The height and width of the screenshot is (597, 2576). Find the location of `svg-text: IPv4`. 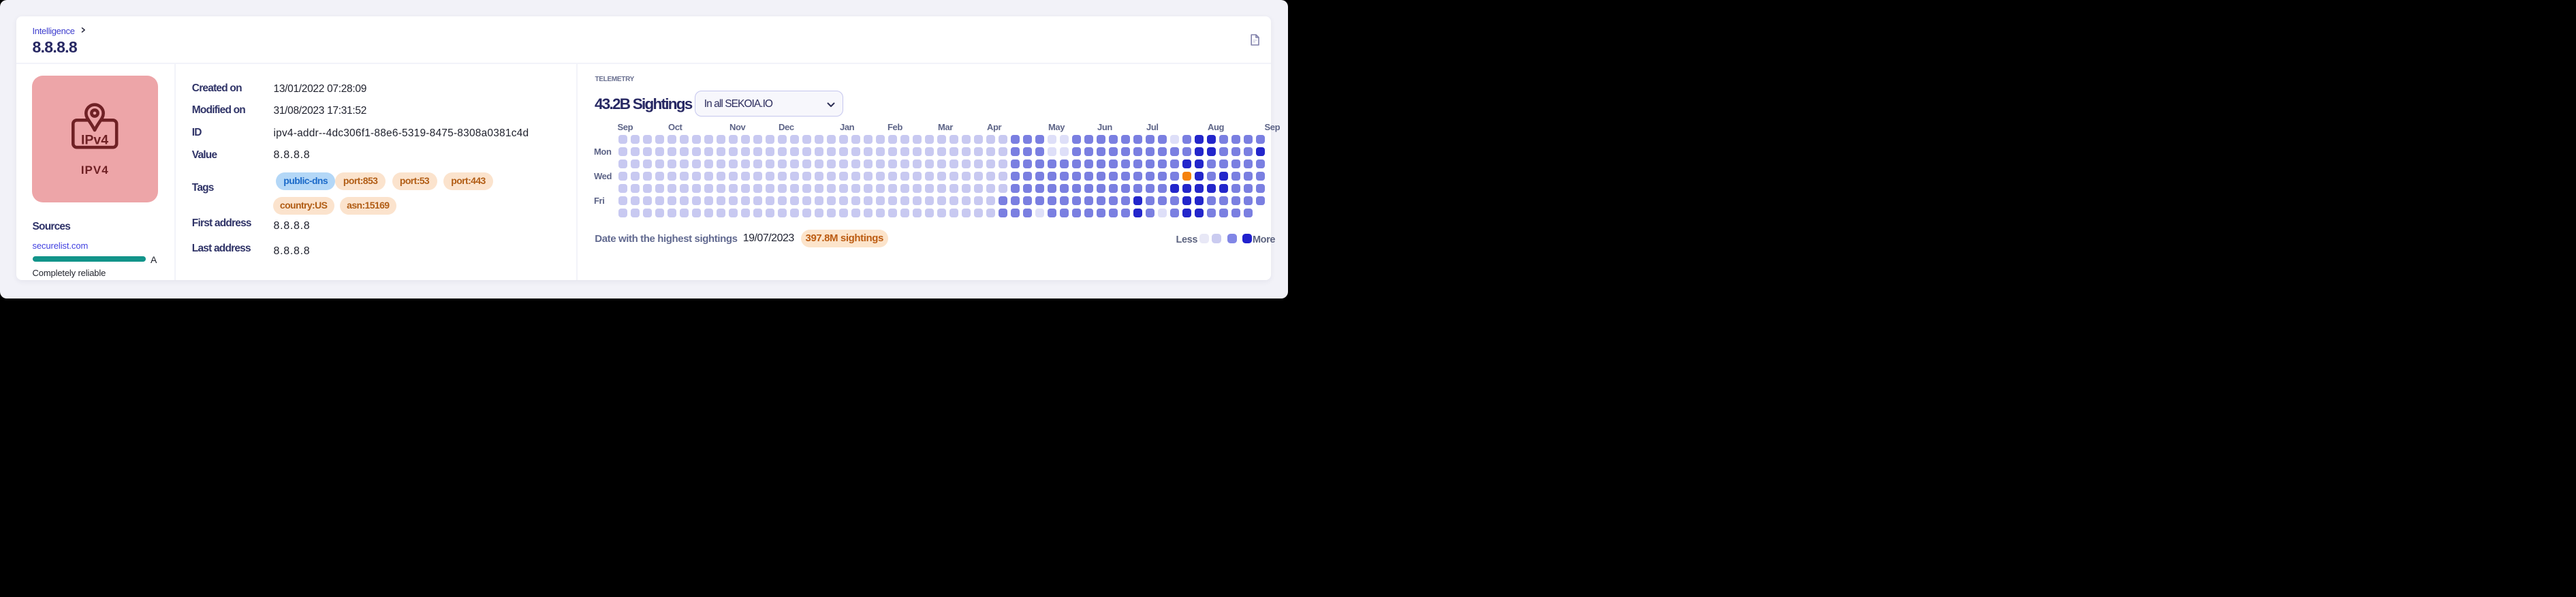

svg-text: IPv4 is located at coordinates (94, 140).